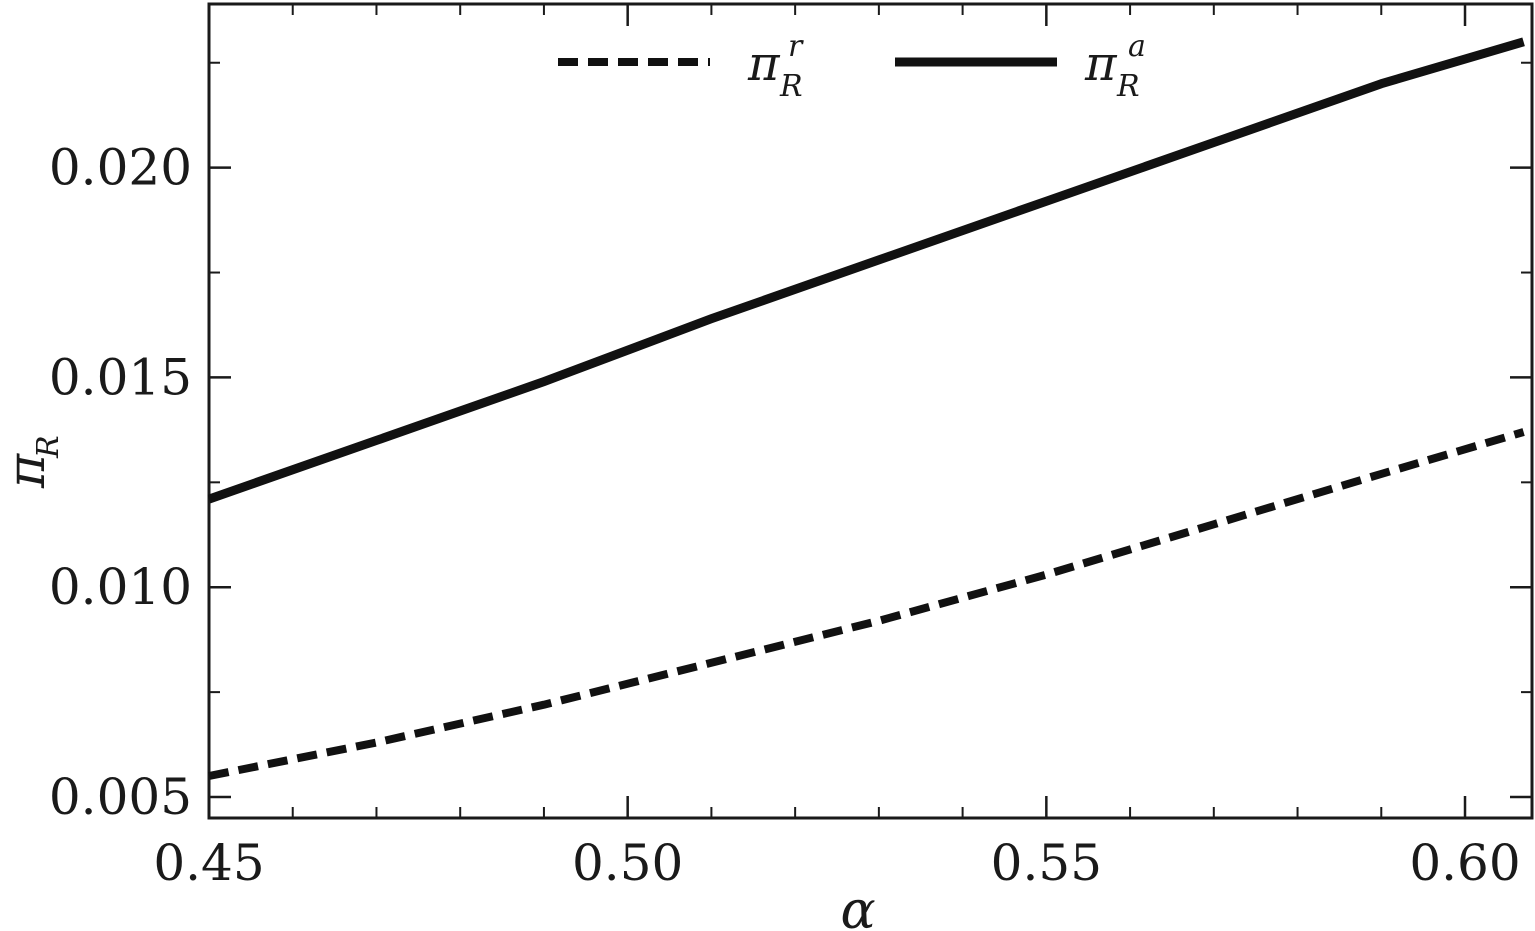  I want to click on x-tick-label: 0.50, so click(627, 863).